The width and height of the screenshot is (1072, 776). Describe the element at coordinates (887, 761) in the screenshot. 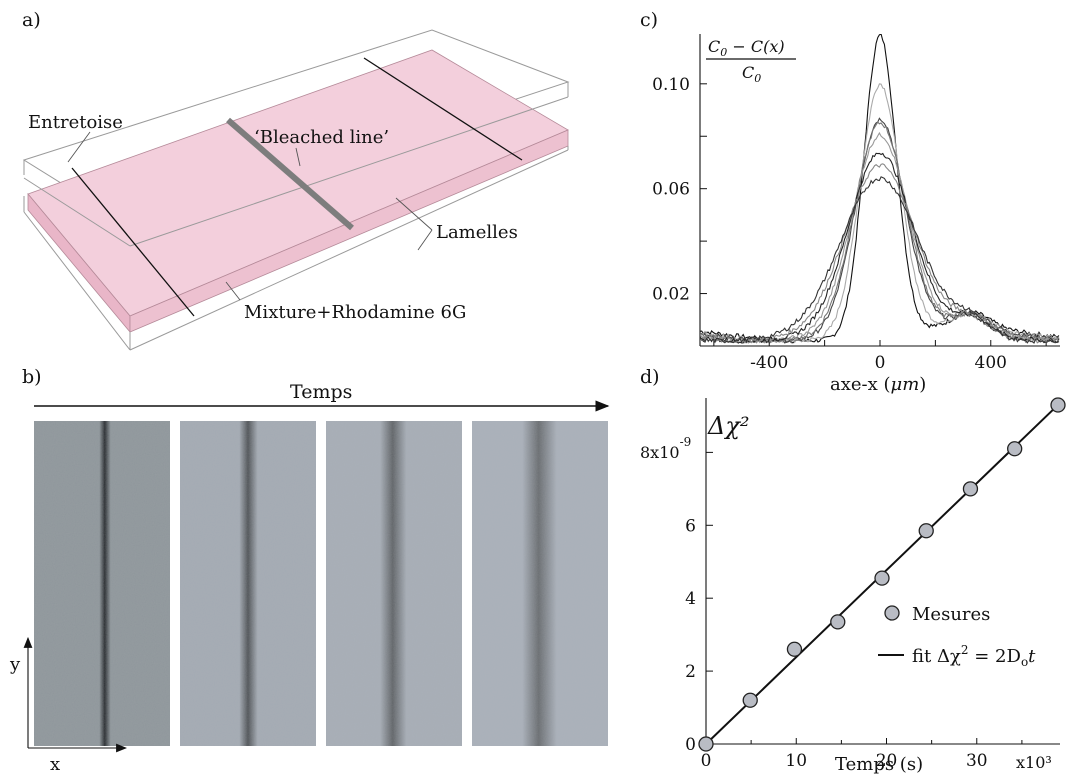

I see `d-xtick-label: 20` at that location.